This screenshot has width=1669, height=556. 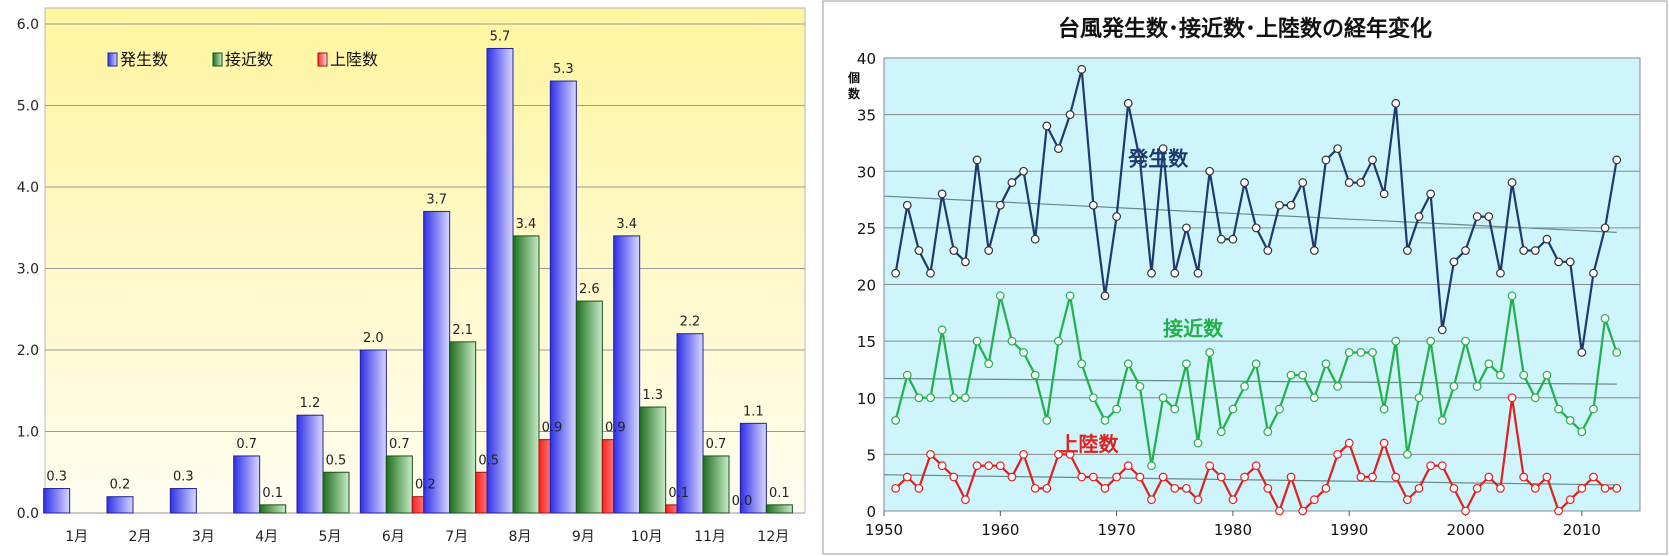 What do you see at coordinates (456, 537) in the screenshot?
I see `x-tick-label: 7月` at bounding box center [456, 537].